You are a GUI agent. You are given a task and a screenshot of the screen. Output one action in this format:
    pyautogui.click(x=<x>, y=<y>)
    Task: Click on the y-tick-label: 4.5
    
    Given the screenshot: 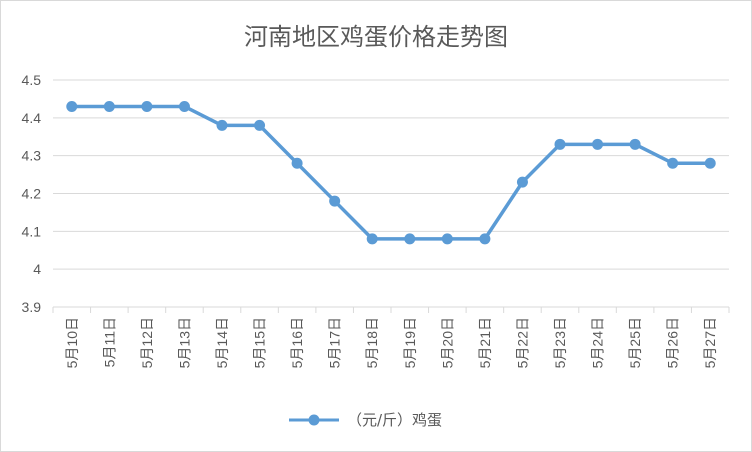 What is the action you would take?
    pyautogui.click(x=32, y=80)
    